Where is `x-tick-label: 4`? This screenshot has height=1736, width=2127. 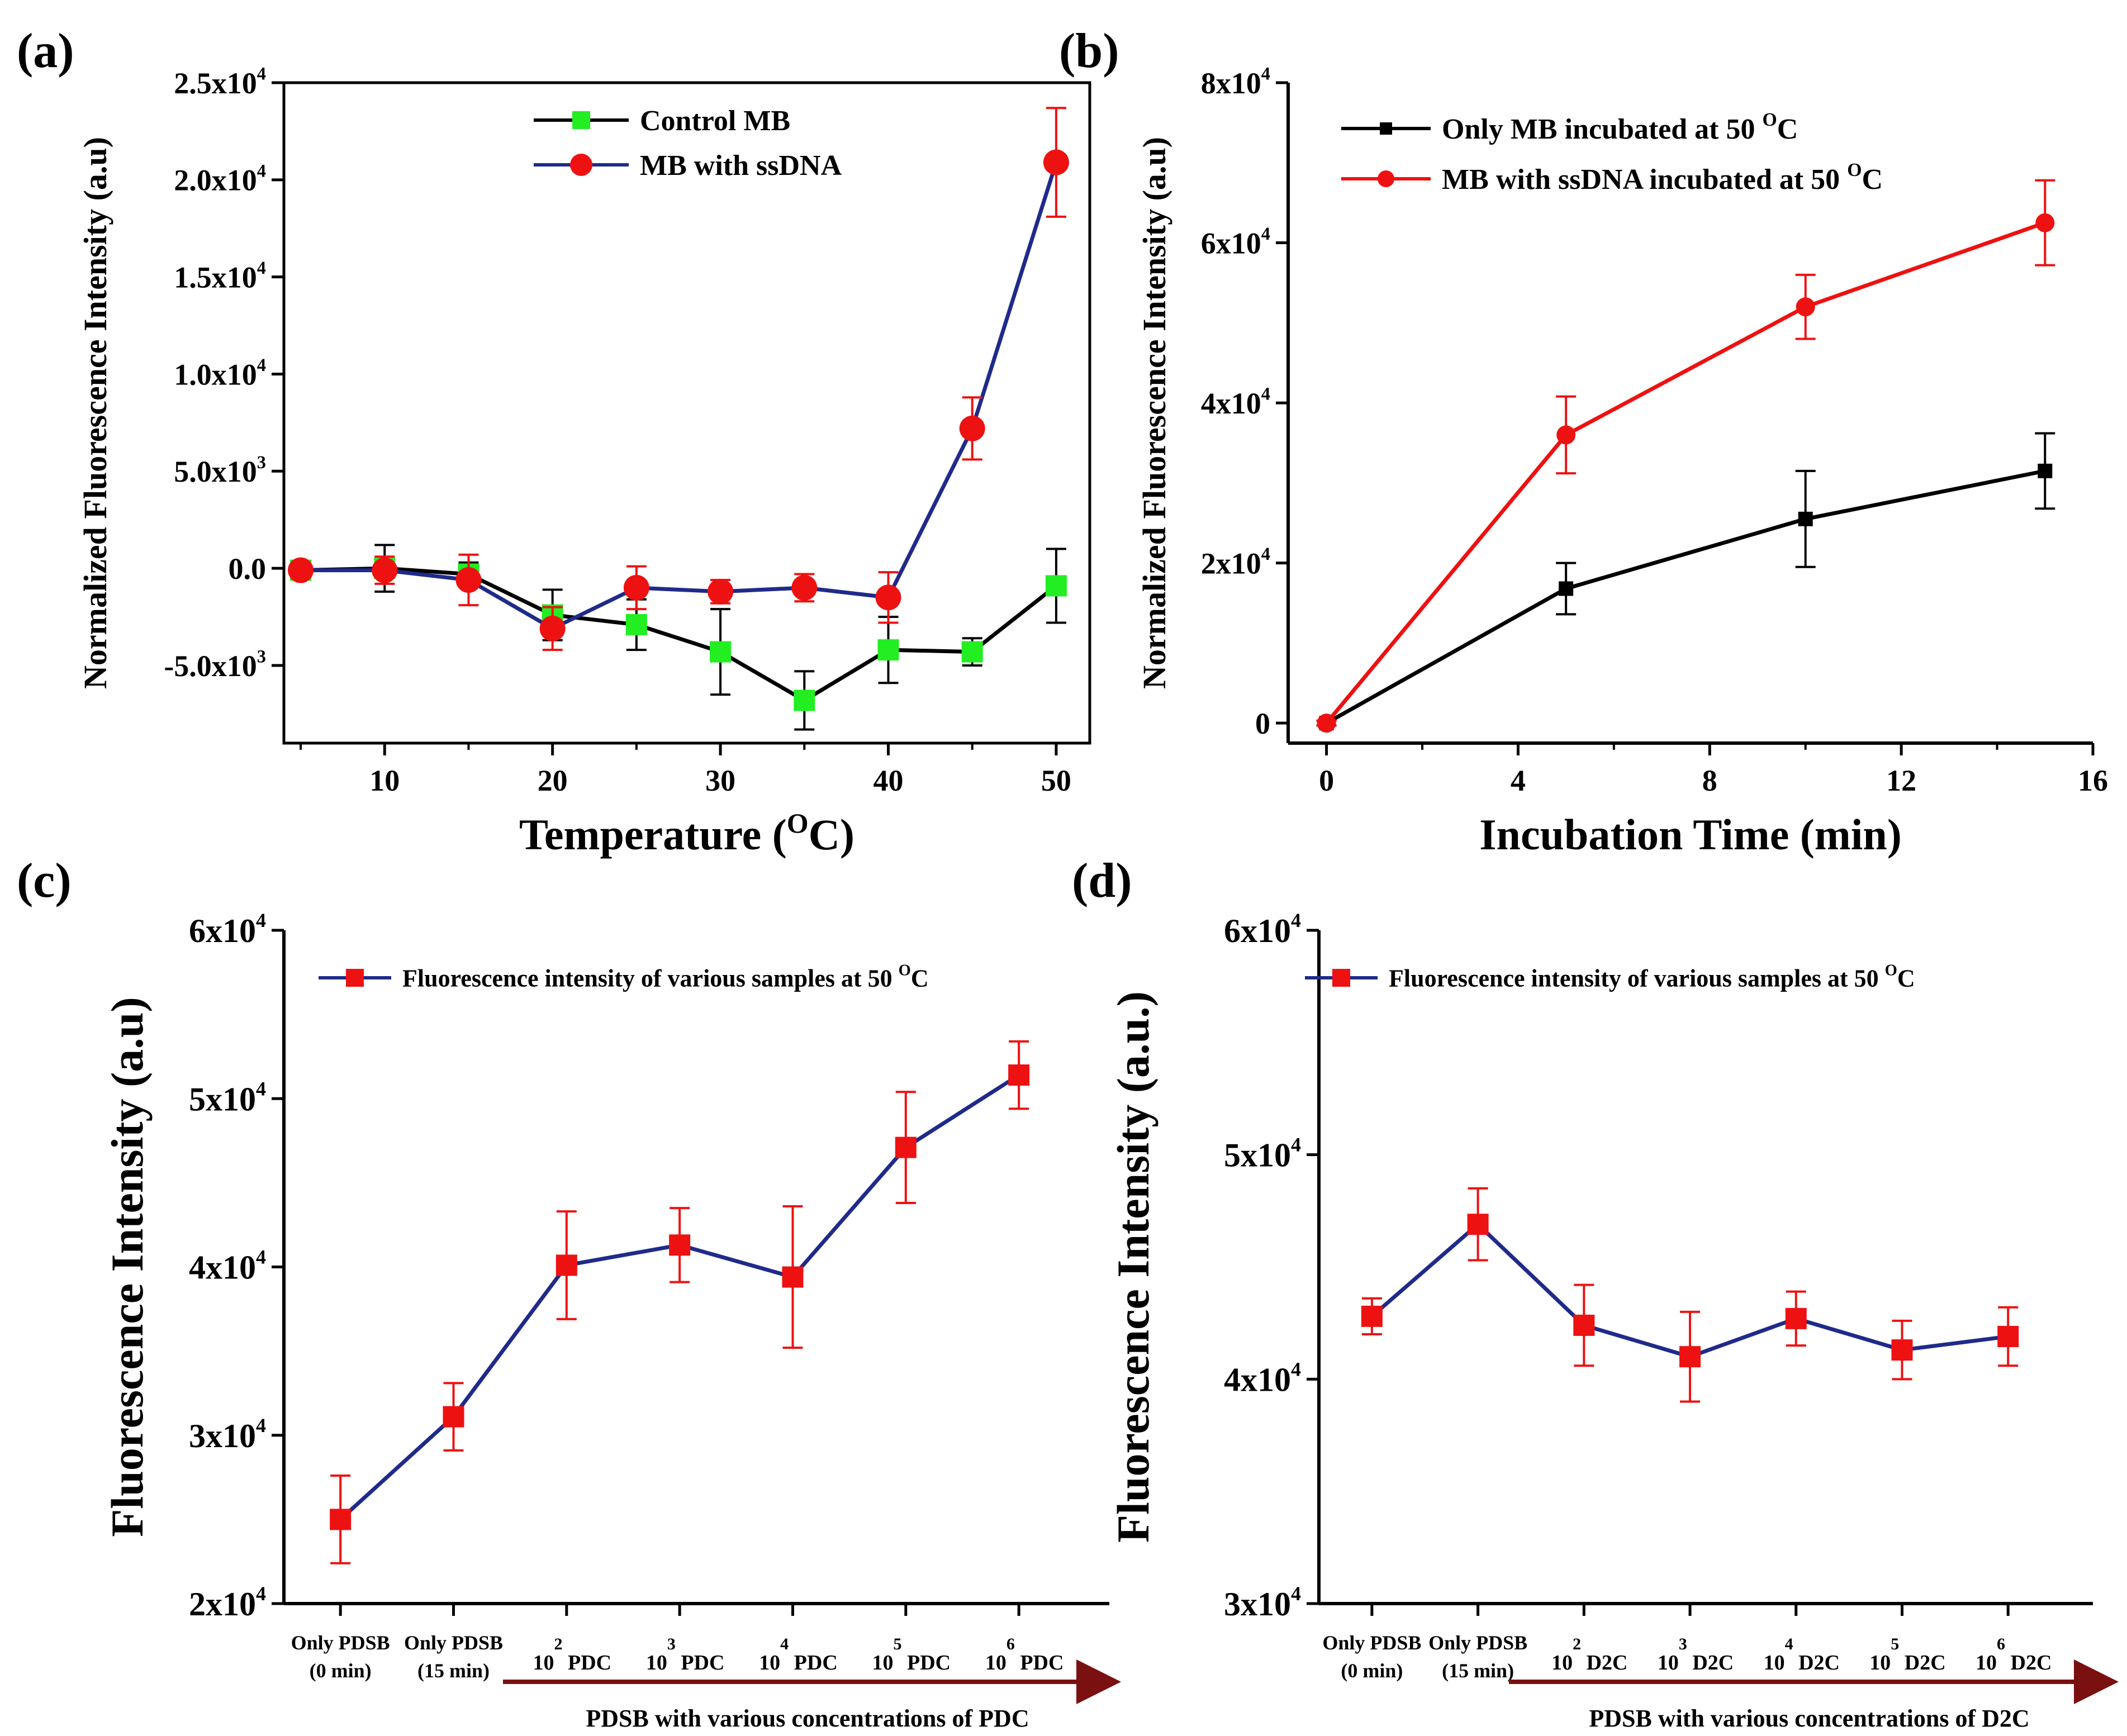
x-tick-label: 4 is located at coordinates (1519, 780).